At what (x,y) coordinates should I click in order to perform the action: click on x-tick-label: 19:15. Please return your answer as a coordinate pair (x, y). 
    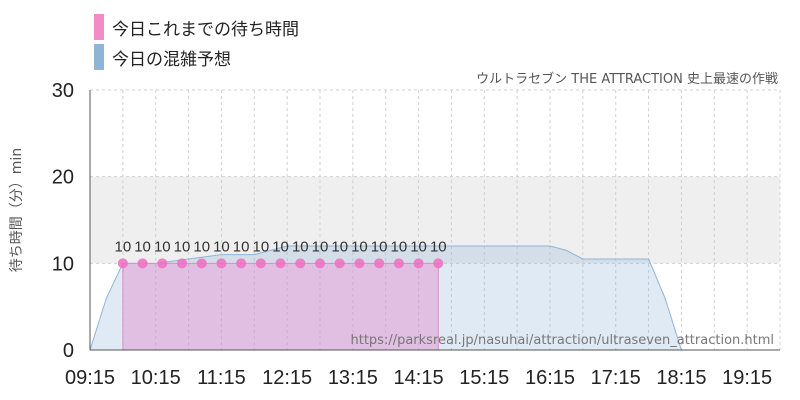
    Looking at the image, I should click on (747, 378).